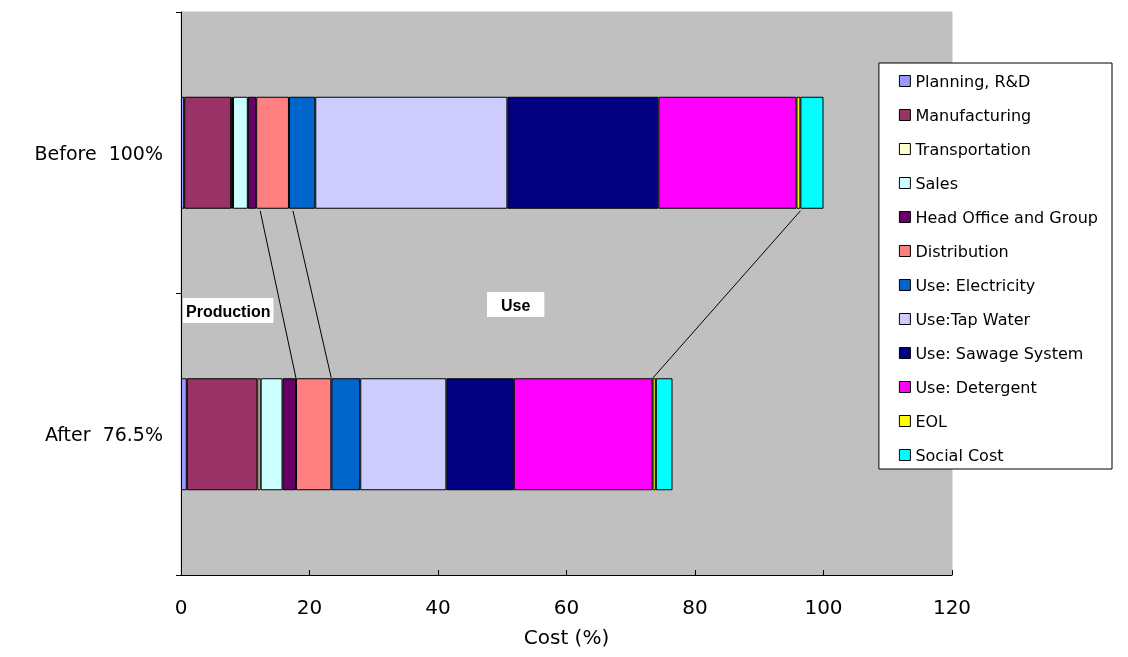  I want to click on legend-label: Planning, R&D, so click(973, 81).